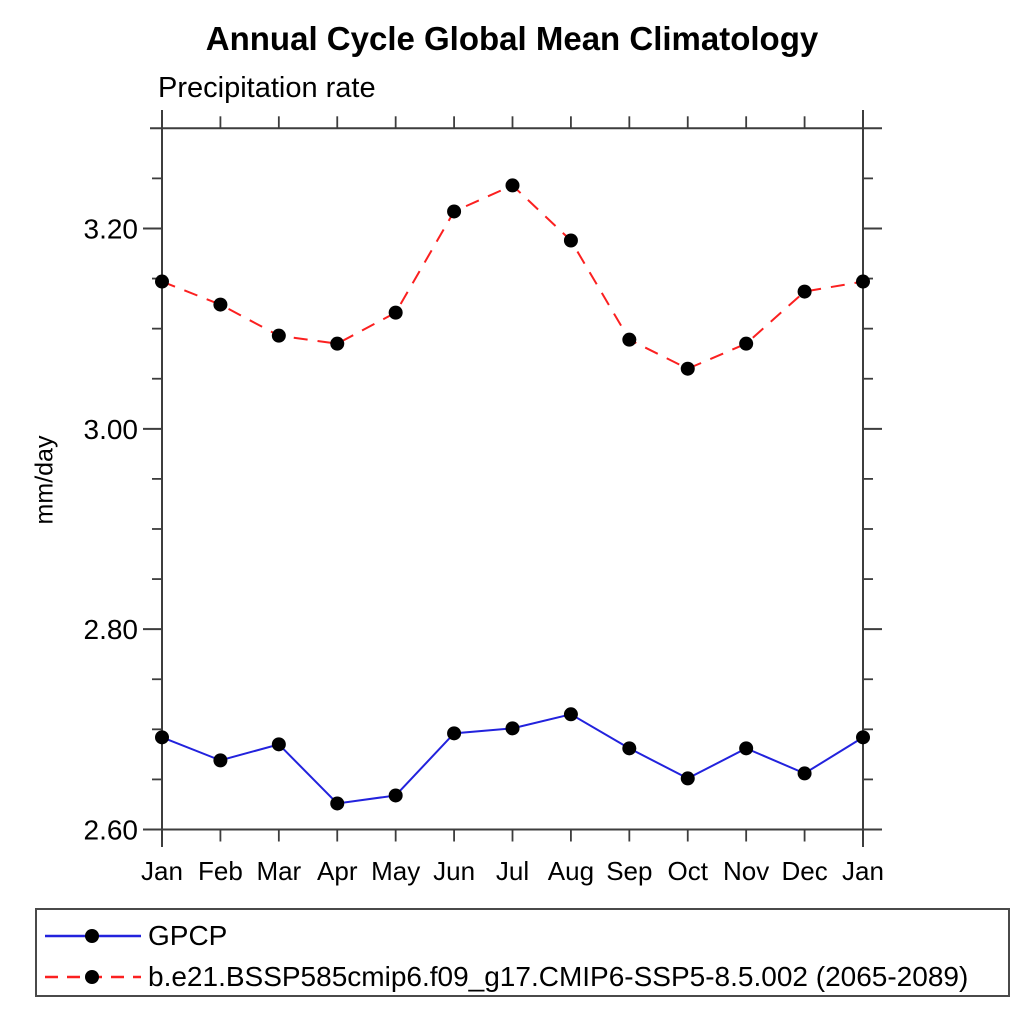 Image resolution: width=1024 pixels, height=1024 pixels. I want to click on chart-subtitle: Precipitation rate, so click(267, 88).